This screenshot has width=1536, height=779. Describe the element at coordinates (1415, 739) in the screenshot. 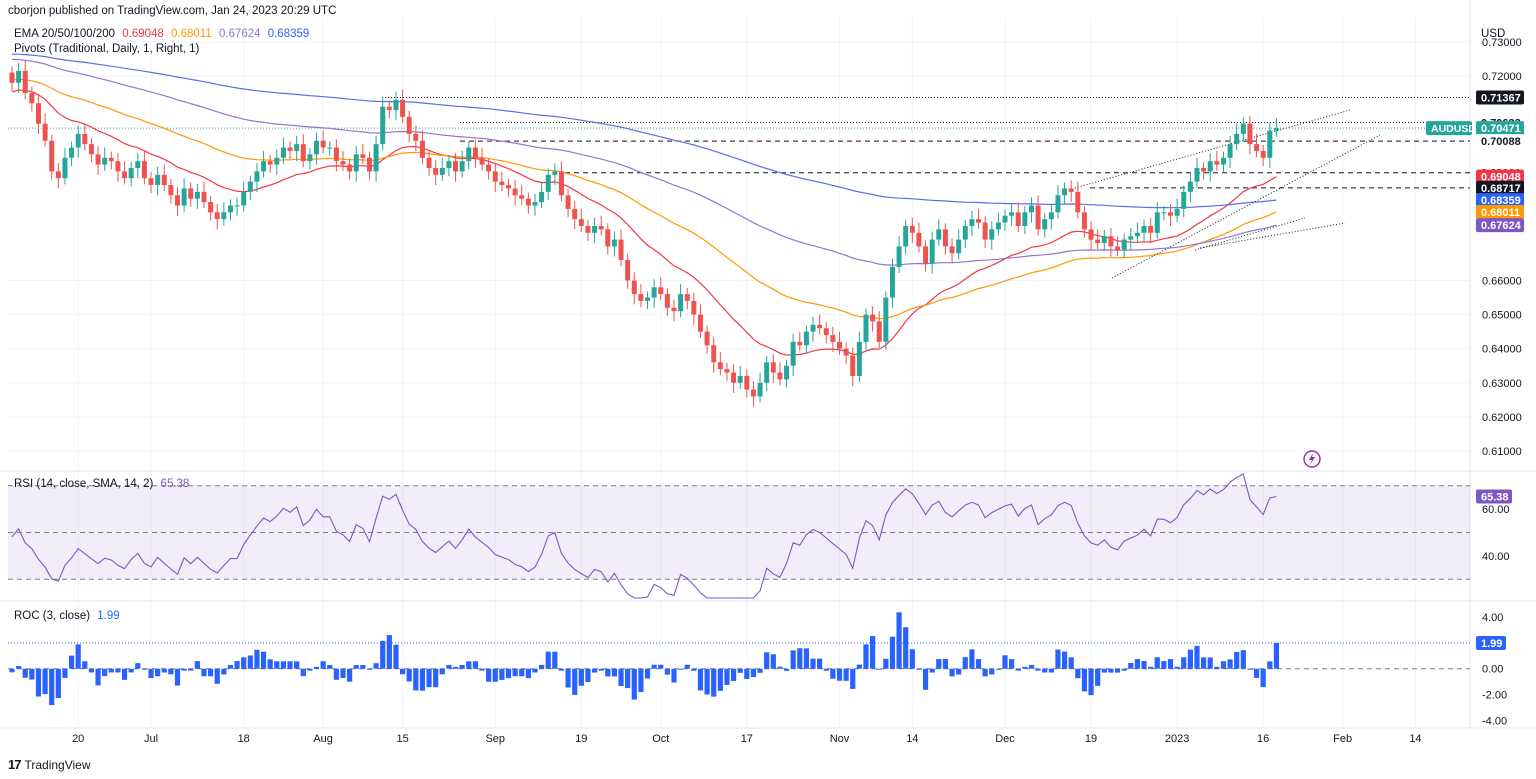

I see `time-tick-label: 14` at that location.